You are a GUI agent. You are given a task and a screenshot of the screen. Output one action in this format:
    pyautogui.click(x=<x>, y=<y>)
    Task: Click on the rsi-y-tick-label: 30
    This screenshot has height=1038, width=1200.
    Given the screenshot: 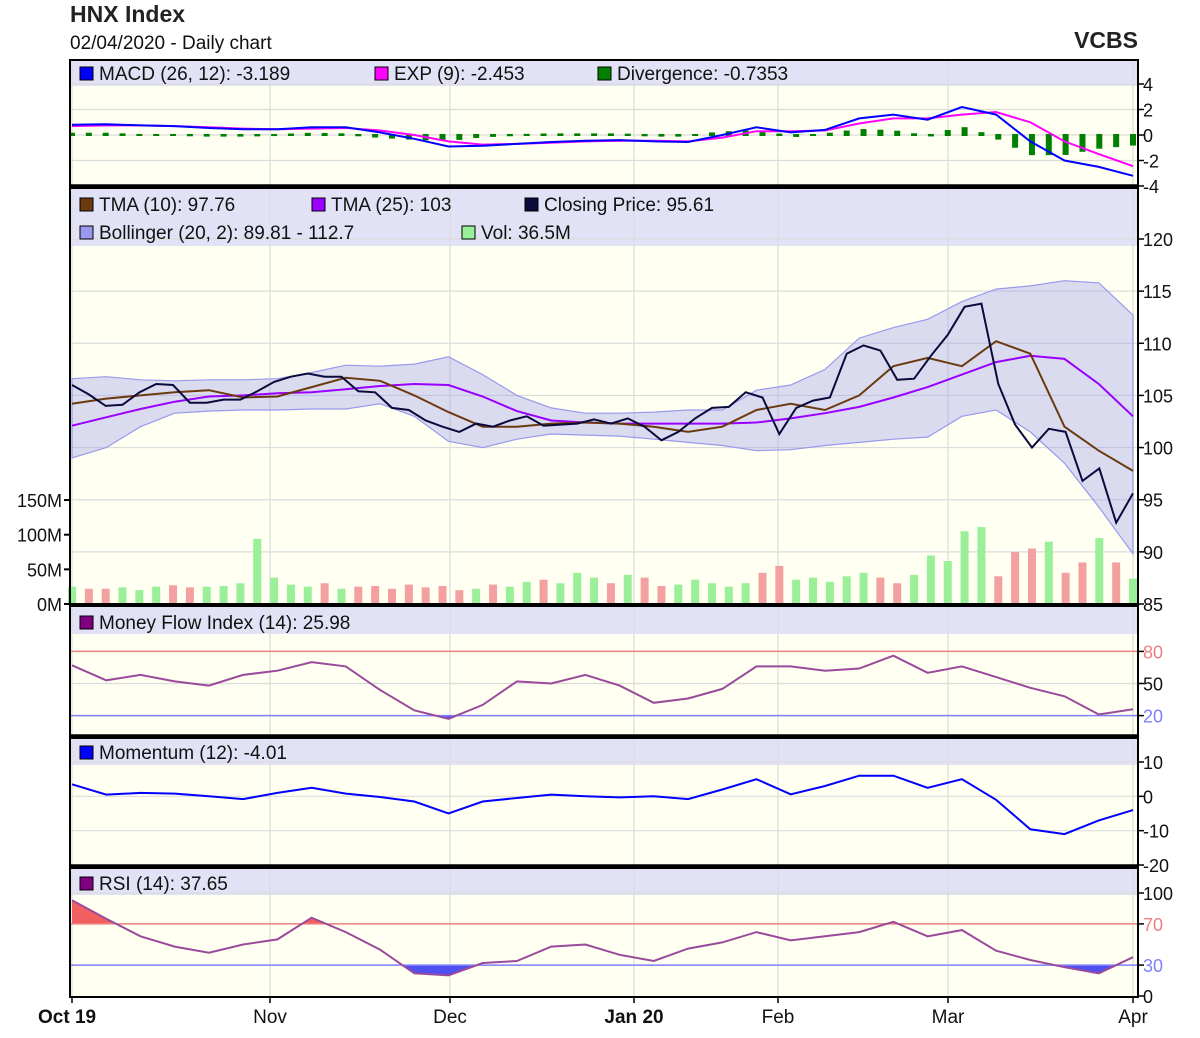 What is the action you would take?
    pyautogui.click(x=1153, y=966)
    